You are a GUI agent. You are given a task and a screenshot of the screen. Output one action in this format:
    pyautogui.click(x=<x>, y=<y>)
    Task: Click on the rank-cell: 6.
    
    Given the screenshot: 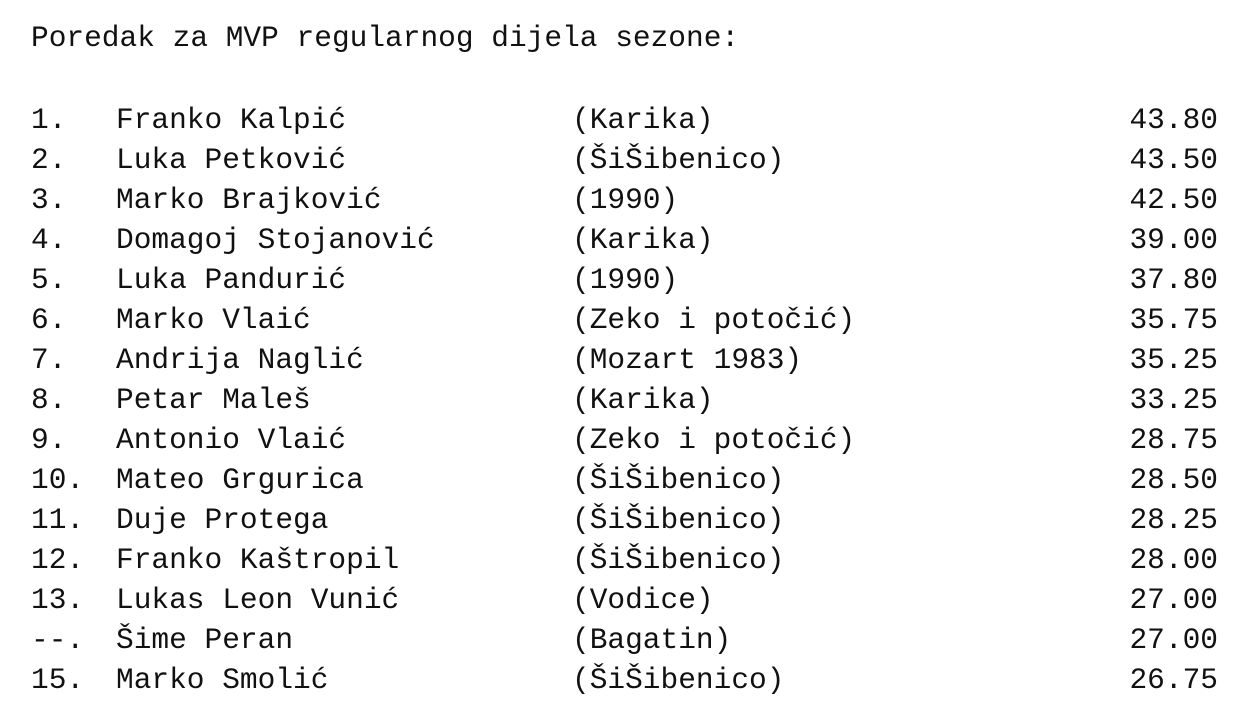 What is the action you would take?
    pyautogui.click(x=49, y=320)
    